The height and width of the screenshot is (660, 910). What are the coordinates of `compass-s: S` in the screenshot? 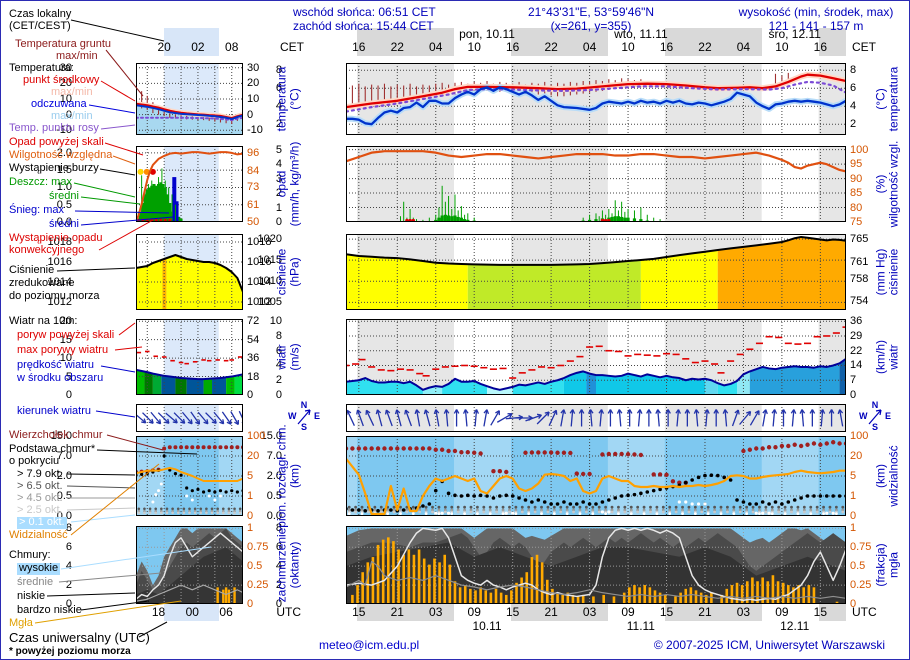 It's located at (303, 427).